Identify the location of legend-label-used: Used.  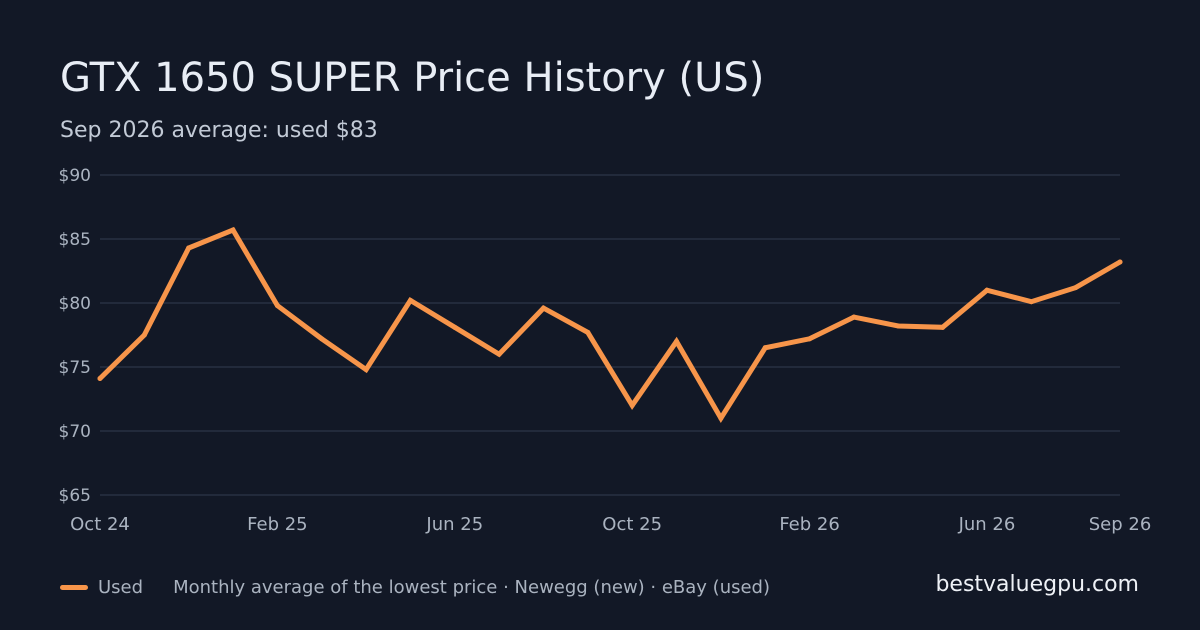
(121, 587).